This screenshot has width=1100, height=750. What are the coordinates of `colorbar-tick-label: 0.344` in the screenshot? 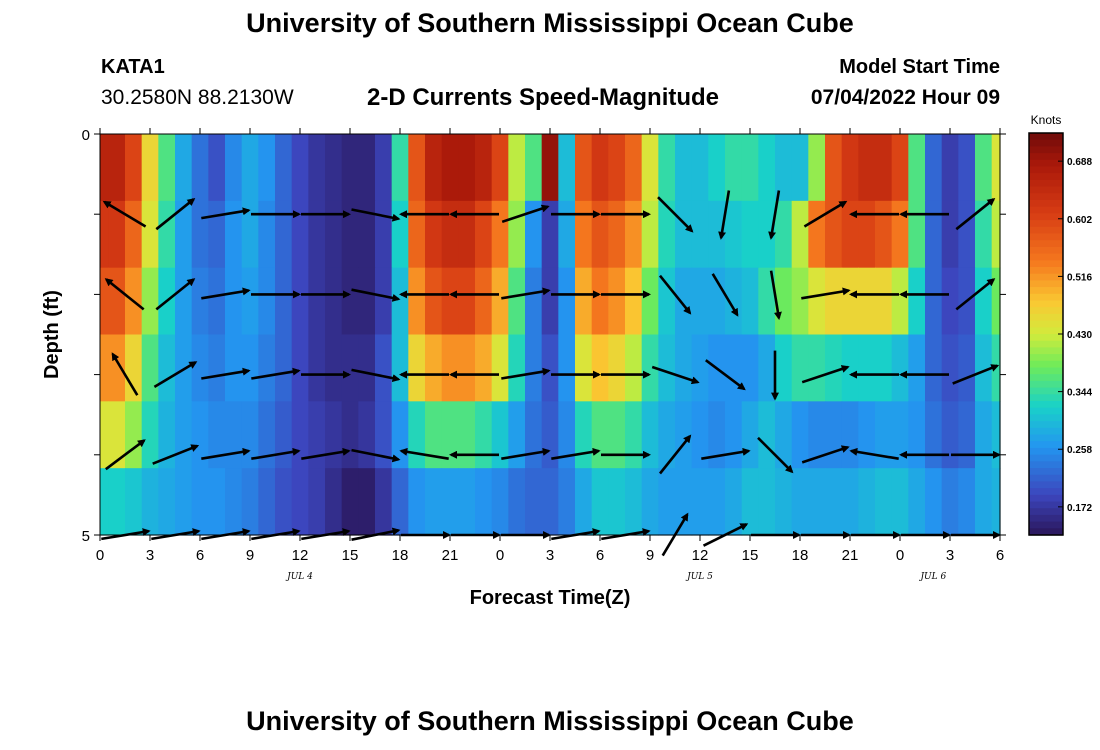 It's located at (1079, 393).